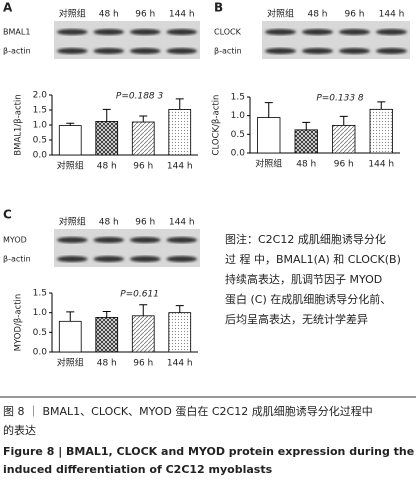 The image size is (416, 482). What do you see at coordinates (303, 279) in the screenshot?
I see `note-line: 持续高表达，肌调节因子 MYOD` at bounding box center [303, 279].